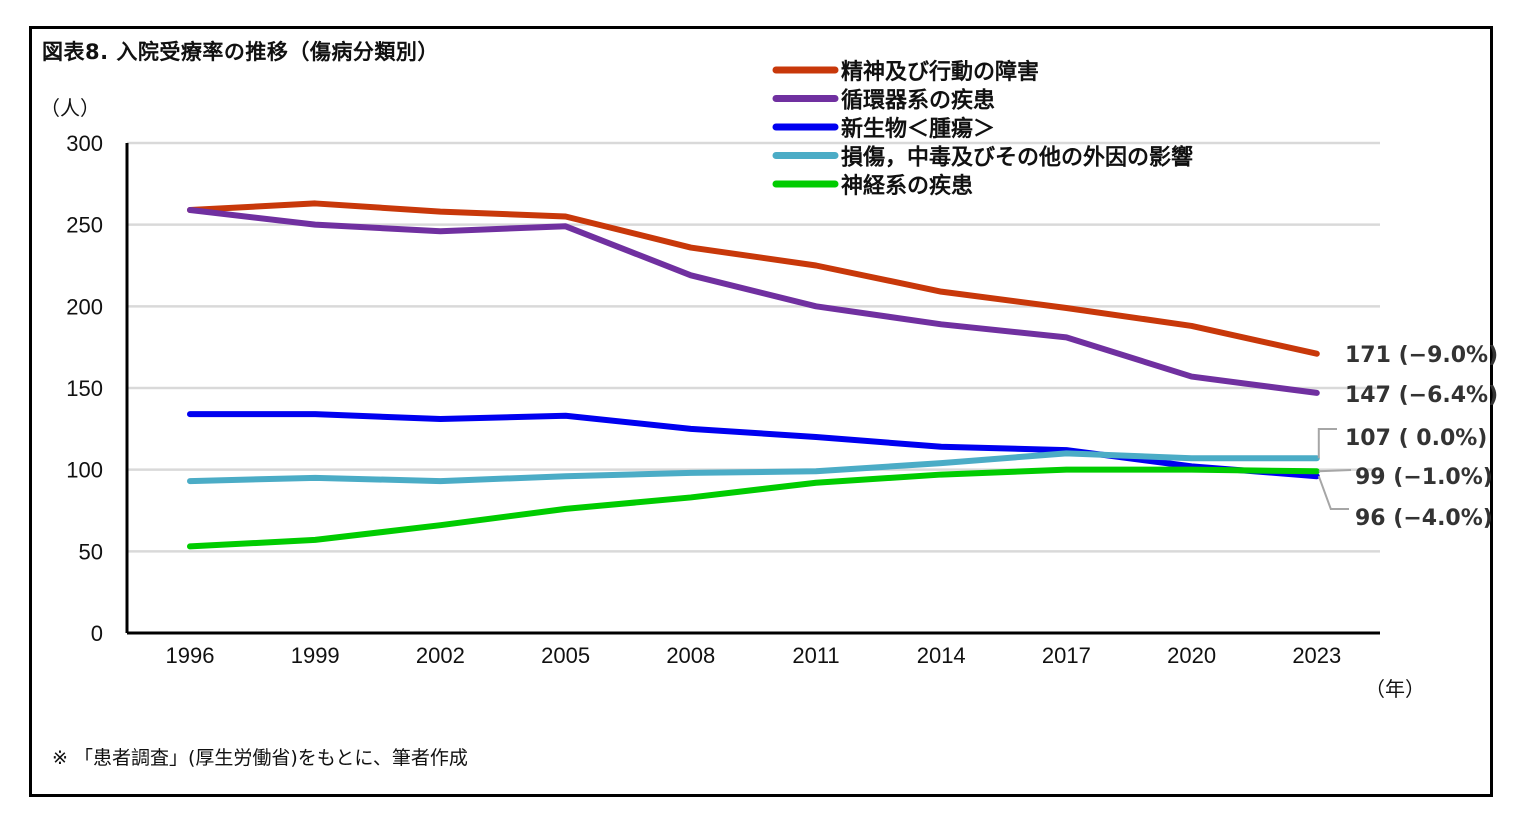 Image resolution: width=1521 pixels, height=825 pixels. Describe the element at coordinates (440, 655) in the screenshot. I see `x-tick-label: 2002` at that location.